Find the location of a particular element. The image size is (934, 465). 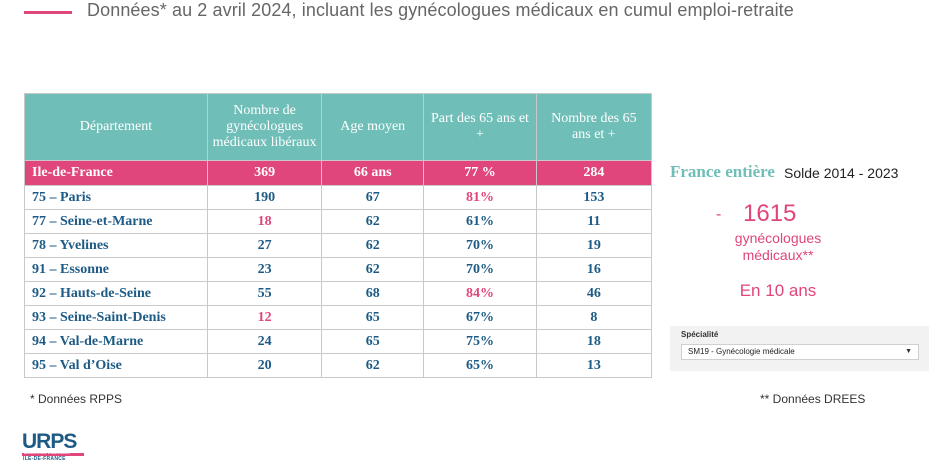

cell-n65: 153 is located at coordinates (594, 197).